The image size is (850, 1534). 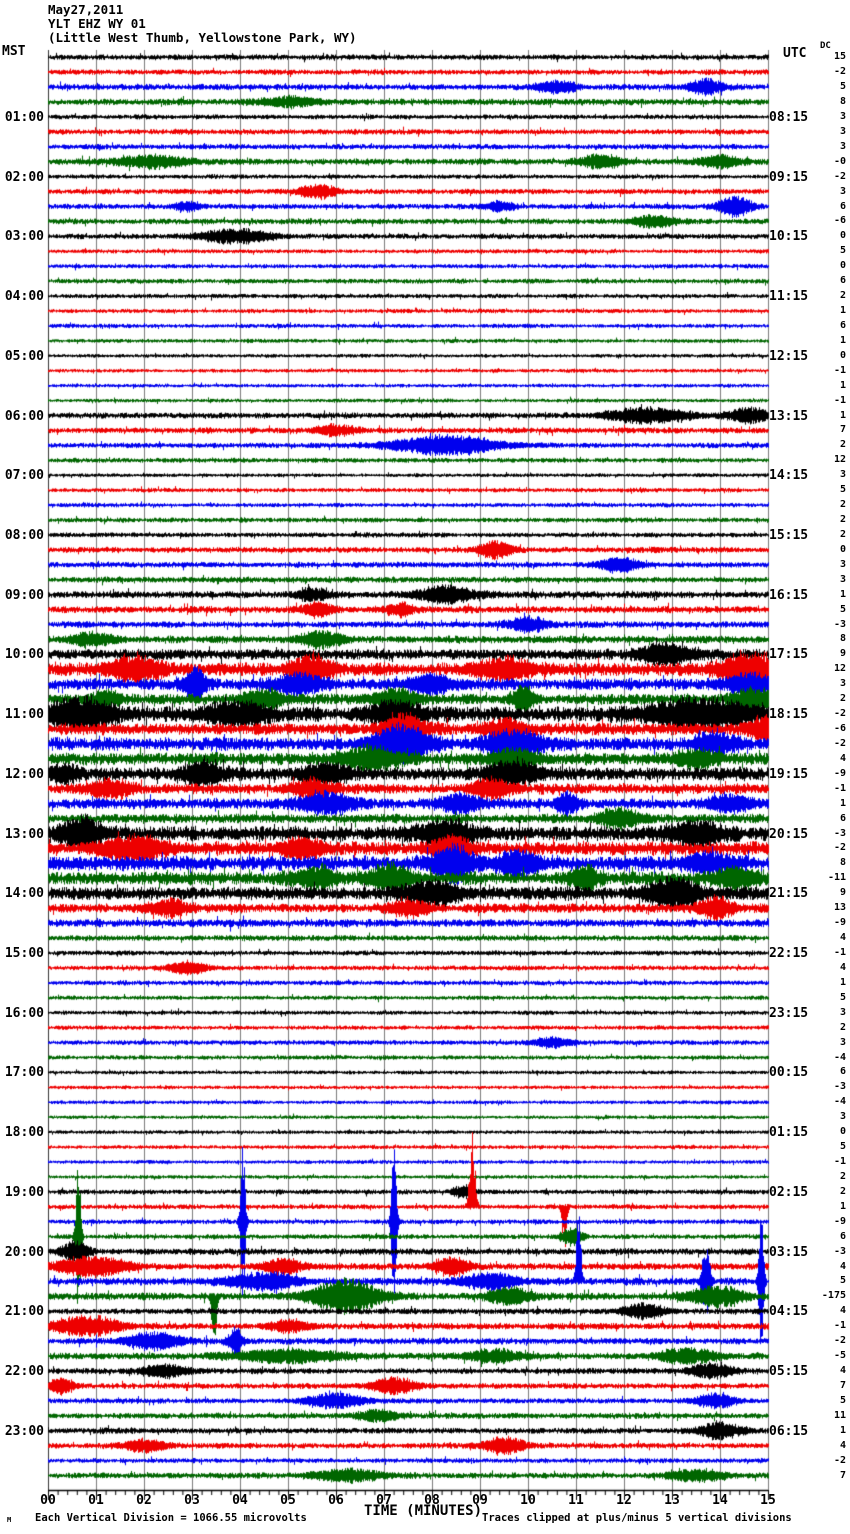 What do you see at coordinates (24, 894) in the screenshot?
I see `mst-label: 14:00` at bounding box center [24, 894].